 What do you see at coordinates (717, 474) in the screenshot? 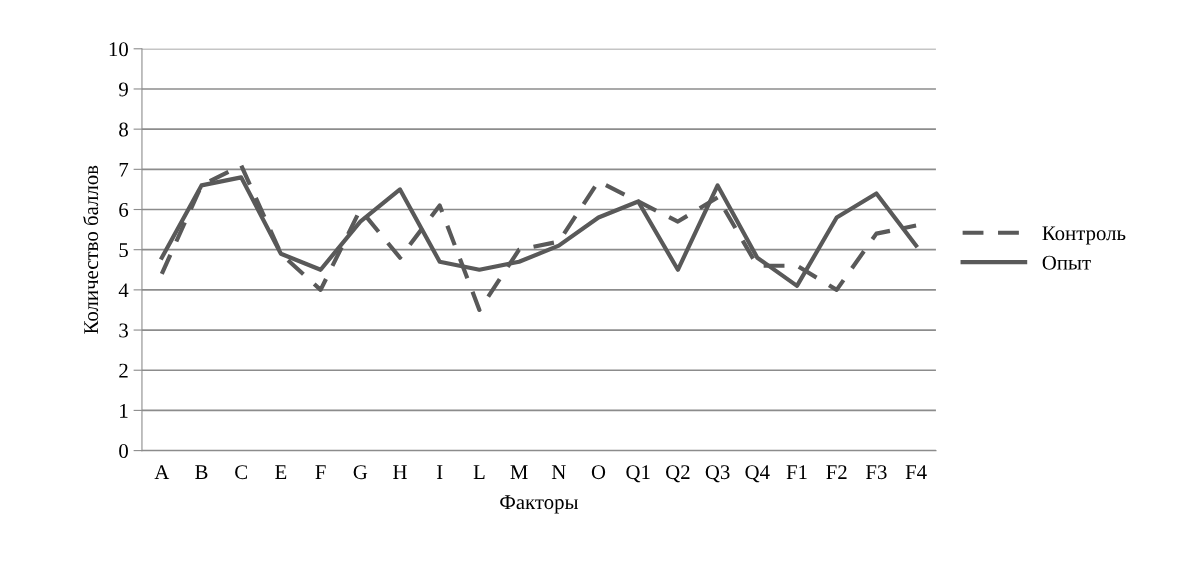
I see `x-tick-label: Q3` at bounding box center [717, 474].